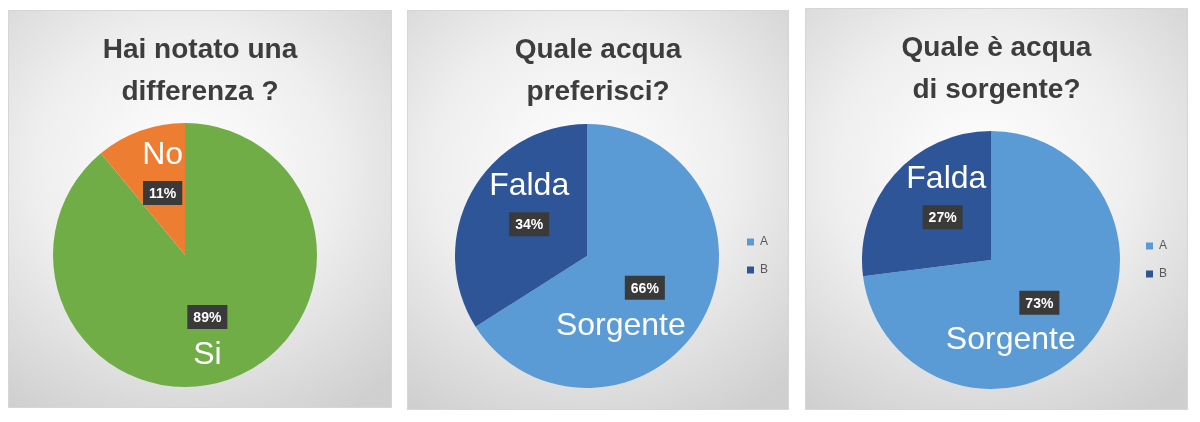 Image resolution: width=1200 pixels, height=422 pixels. What do you see at coordinates (207, 352) in the screenshot?
I see `slice-label: Si` at bounding box center [207, 352].